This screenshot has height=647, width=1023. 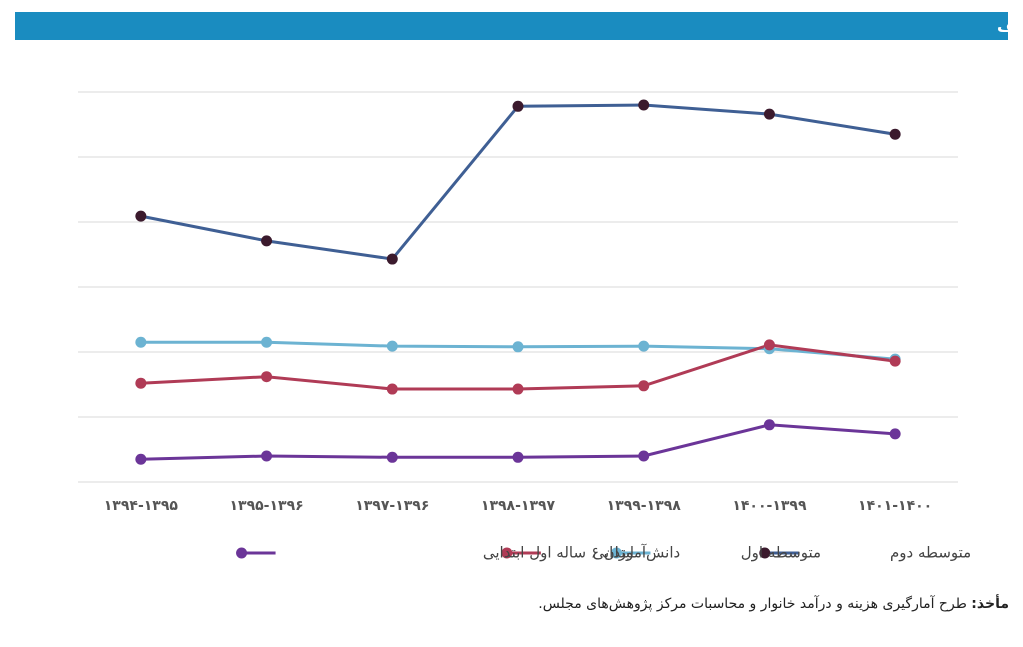 What do you see at coordinates (930, 553) in the screenshot?
I see `legend-label: متوسطه دوم` at bounding box center [930, 553].